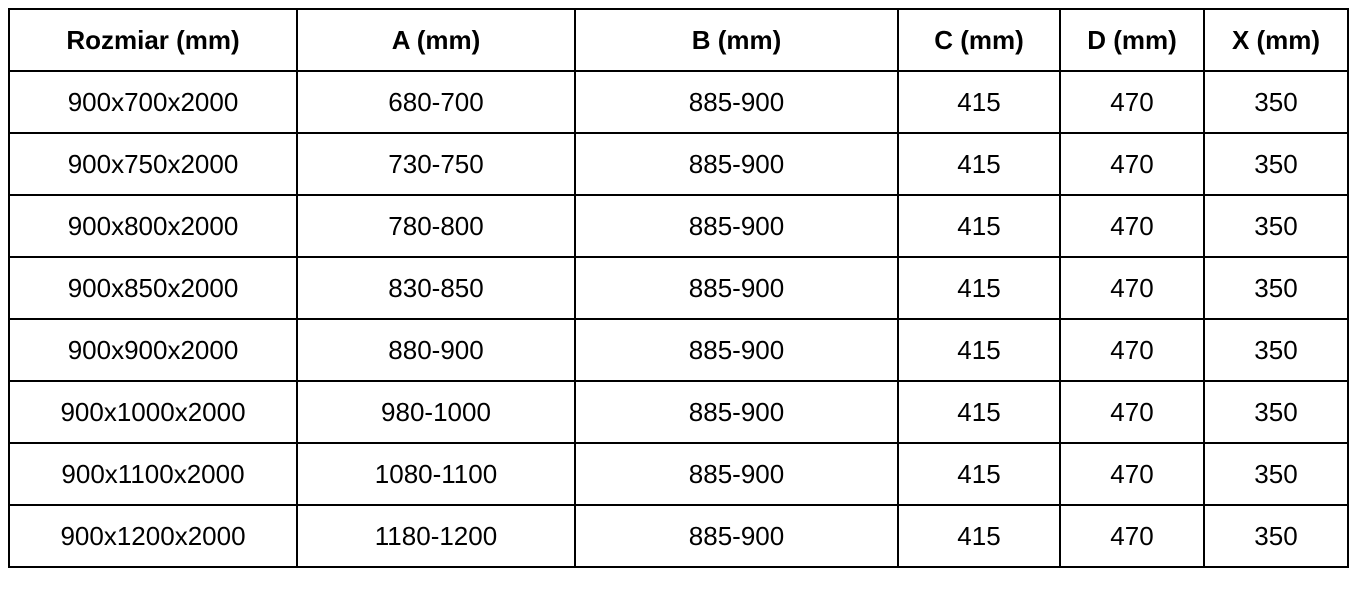  I want to click on cell-a: 730-750, so click(436, 164).